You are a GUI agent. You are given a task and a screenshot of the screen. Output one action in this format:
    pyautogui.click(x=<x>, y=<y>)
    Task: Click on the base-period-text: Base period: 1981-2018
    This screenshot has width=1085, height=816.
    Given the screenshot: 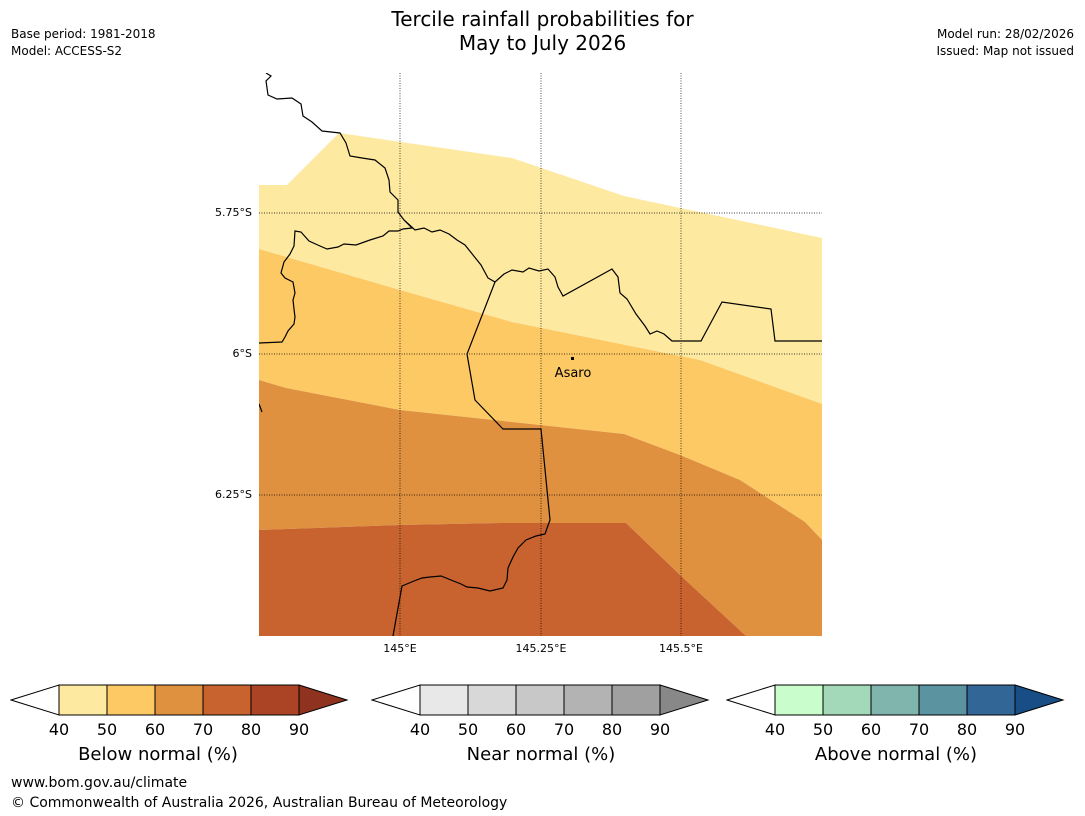 What is the action you would take?
    pyautogui.click(x=83, y=34)
    